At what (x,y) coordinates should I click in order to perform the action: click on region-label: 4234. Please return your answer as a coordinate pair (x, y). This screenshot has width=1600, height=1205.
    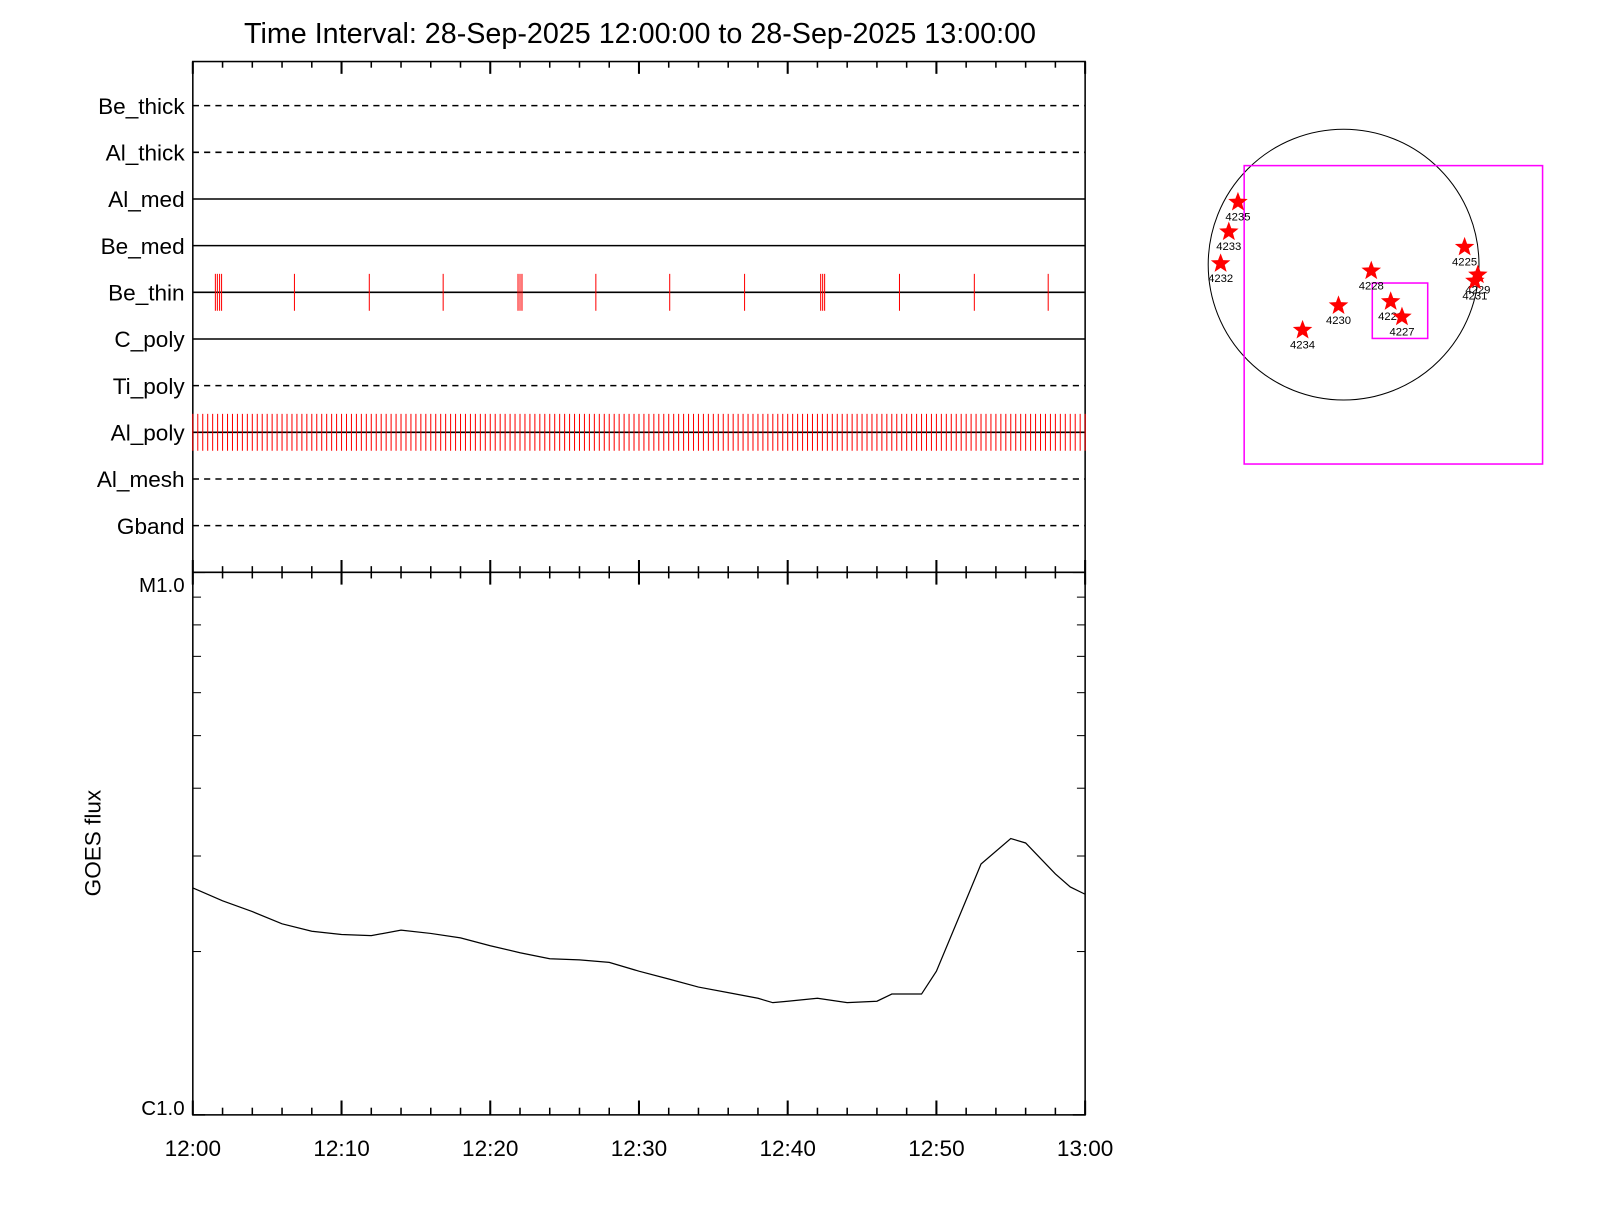
    Looking at the image, I should click on (1302, 346).